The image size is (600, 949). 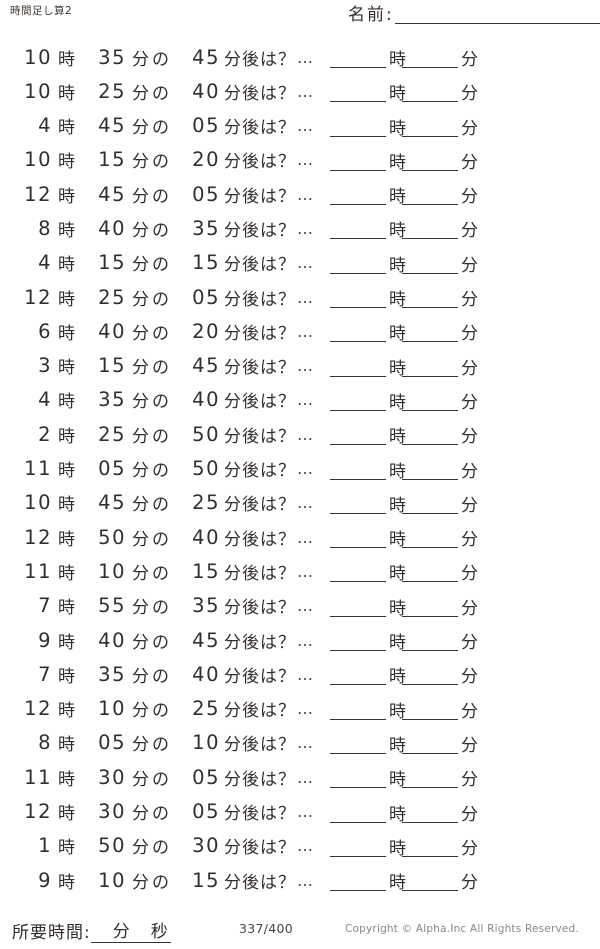 I want to click on problem-hour-value: 8, so click(x=45, y=743).